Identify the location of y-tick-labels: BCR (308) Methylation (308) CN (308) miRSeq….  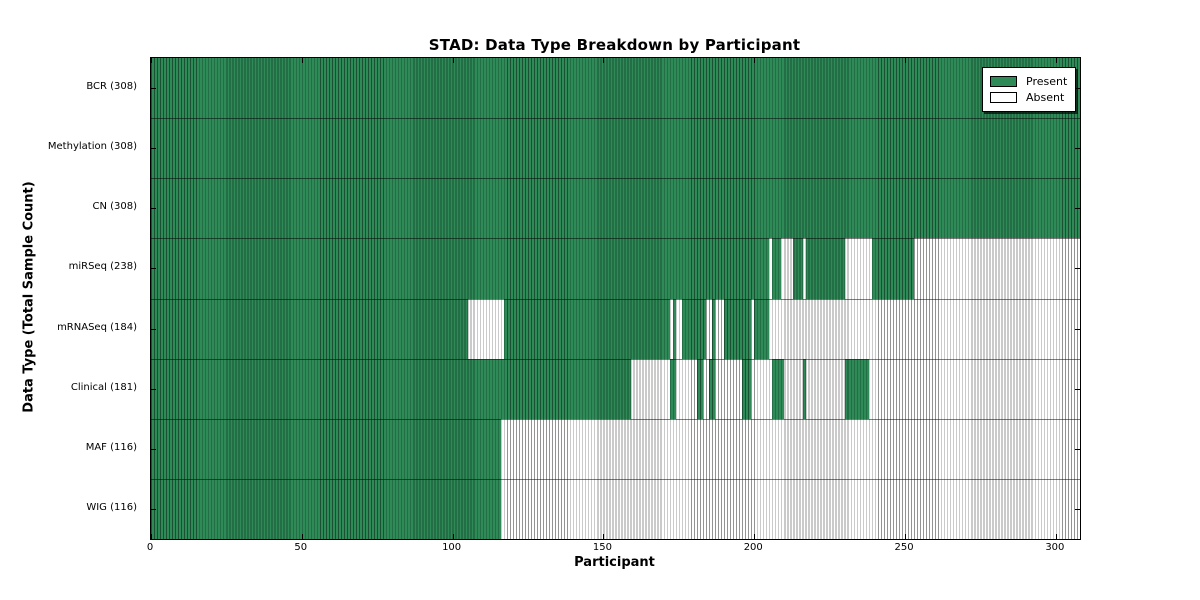
(71, 297).